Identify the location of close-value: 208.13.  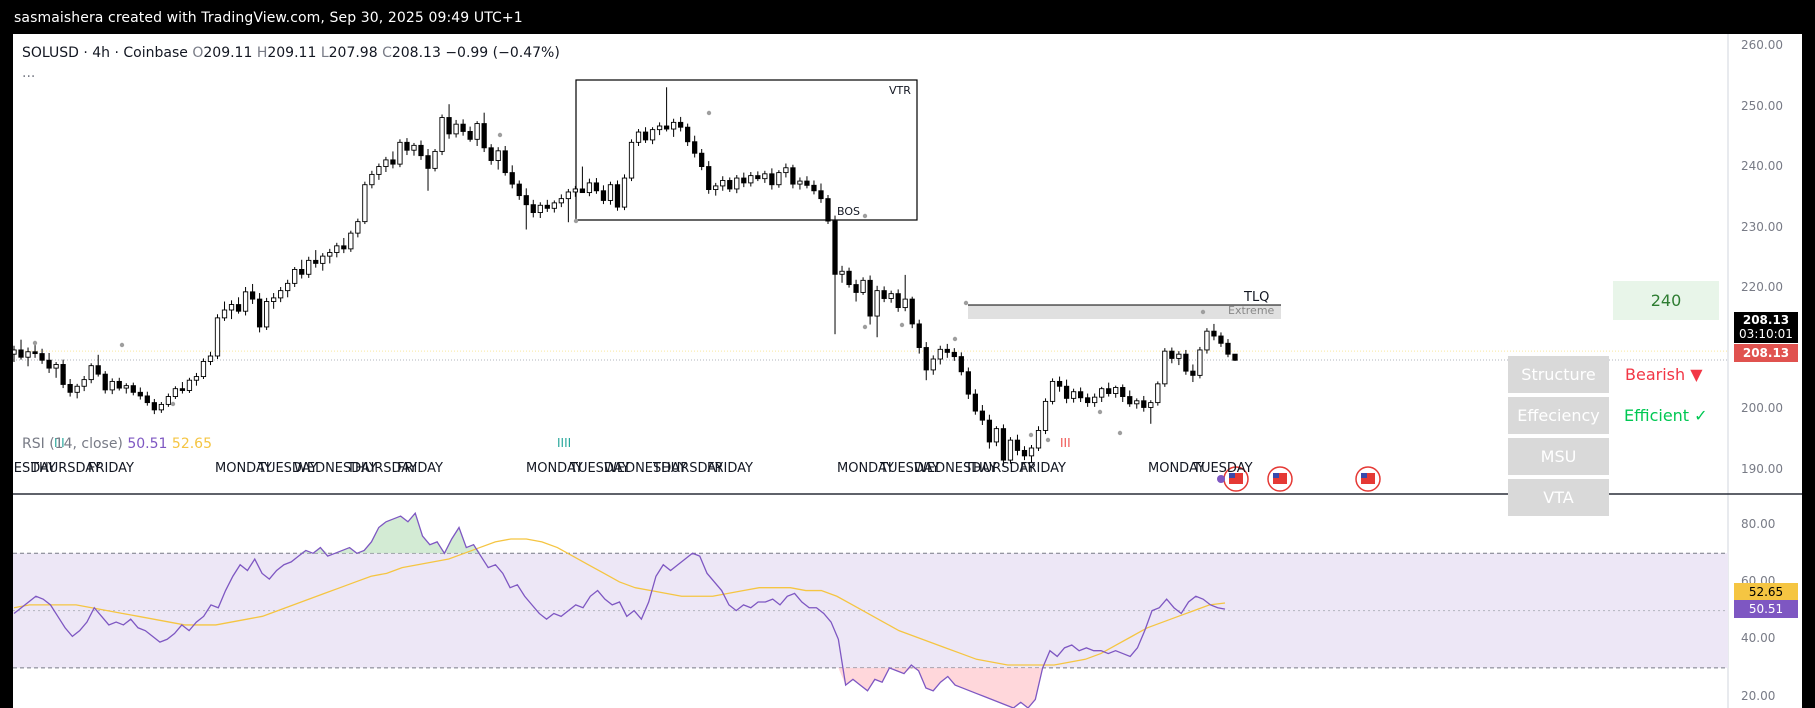
(416, 53).